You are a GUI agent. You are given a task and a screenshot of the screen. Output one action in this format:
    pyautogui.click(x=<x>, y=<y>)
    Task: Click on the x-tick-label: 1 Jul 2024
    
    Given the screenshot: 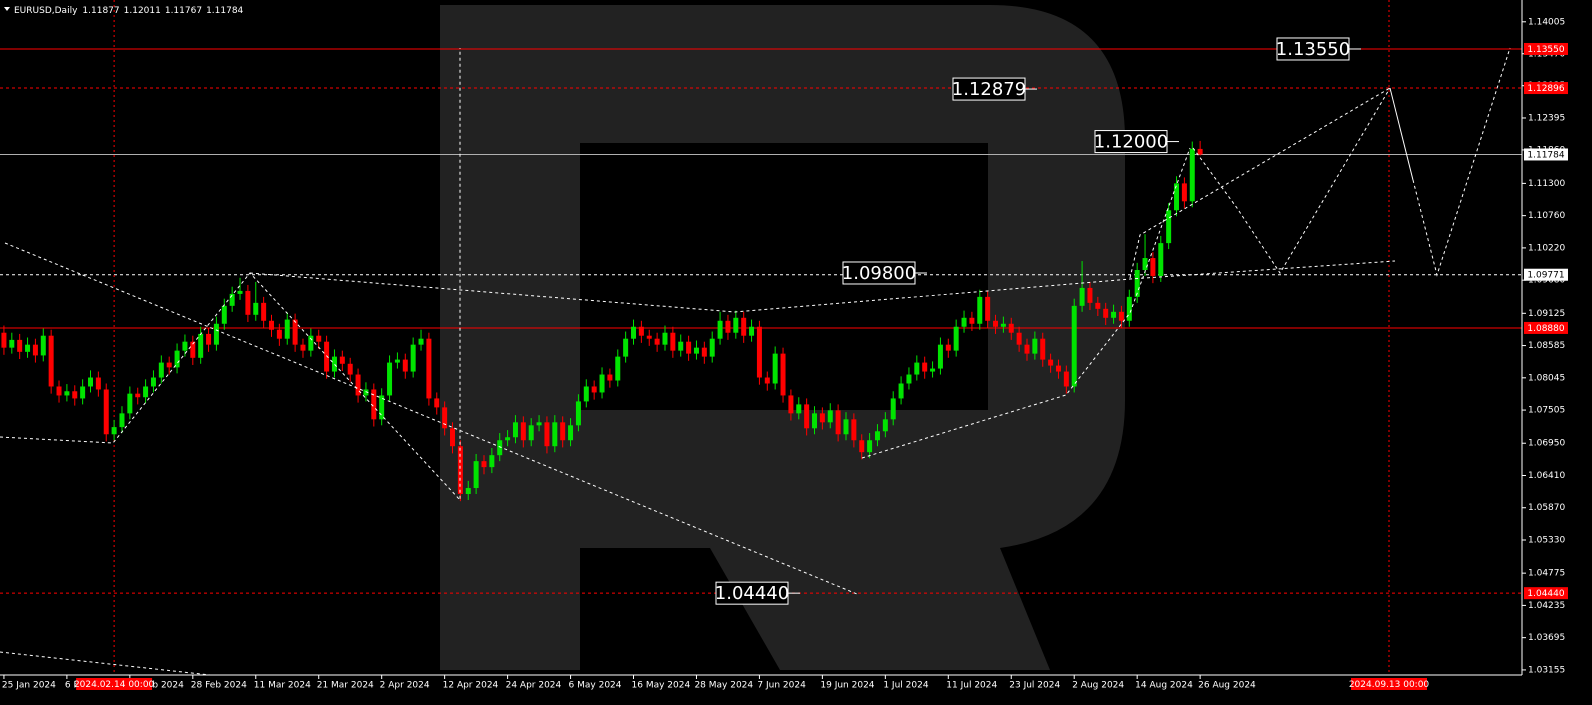 What is the action you would take?
    pyautogui.click(x=905, y=686)
    